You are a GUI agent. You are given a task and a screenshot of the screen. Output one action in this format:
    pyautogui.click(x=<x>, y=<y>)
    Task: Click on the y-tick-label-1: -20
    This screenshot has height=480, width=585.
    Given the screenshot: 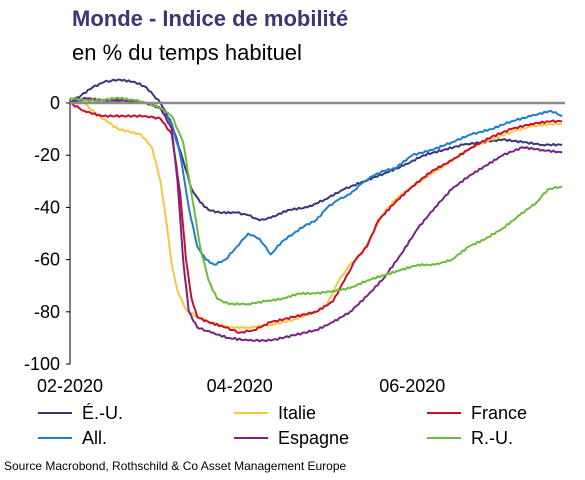 What is the action you would take?
    pyautogui.click(x=47, y=155)
    